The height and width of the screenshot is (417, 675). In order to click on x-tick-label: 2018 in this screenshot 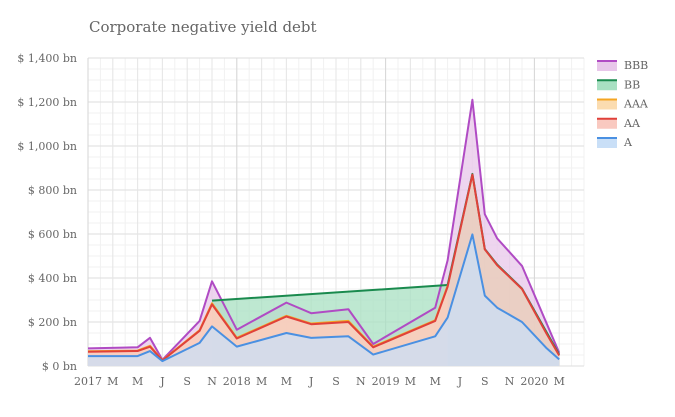, I will do `click(237, 381)`.